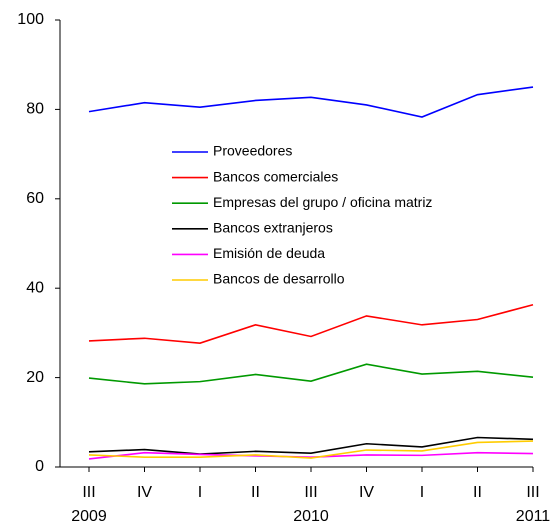 Image resolution: width=556 pixels, height=523 pixels. I want to click on legend-label: Bancos de desarrollo, so click(279, 279).